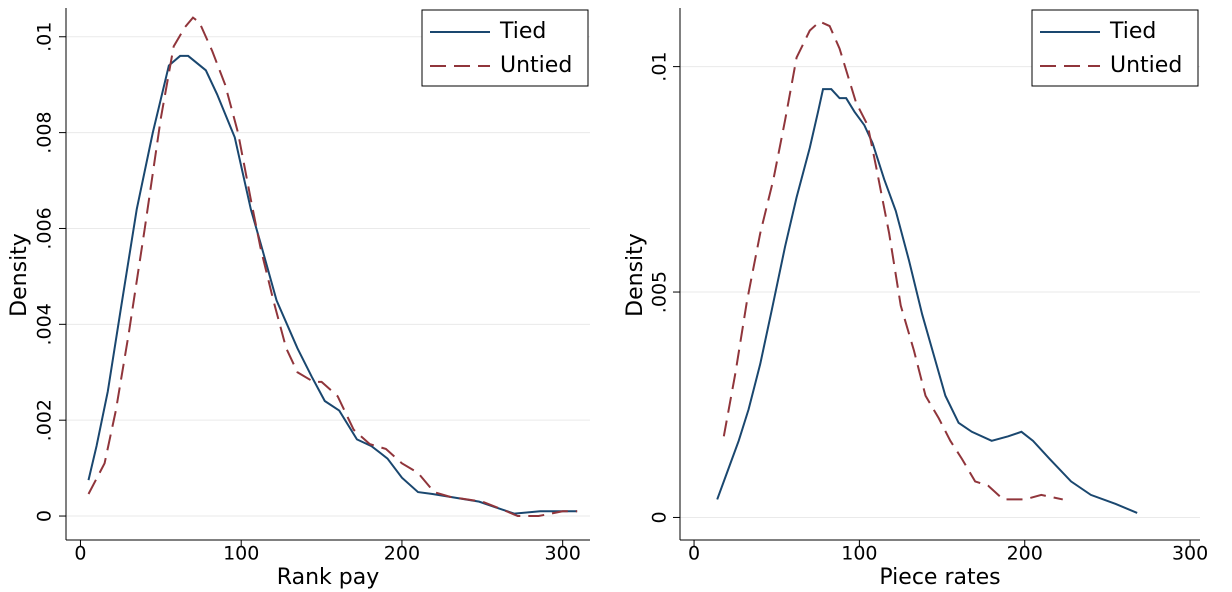  I want to click on y-tick-label: .008, so click(45, 132).